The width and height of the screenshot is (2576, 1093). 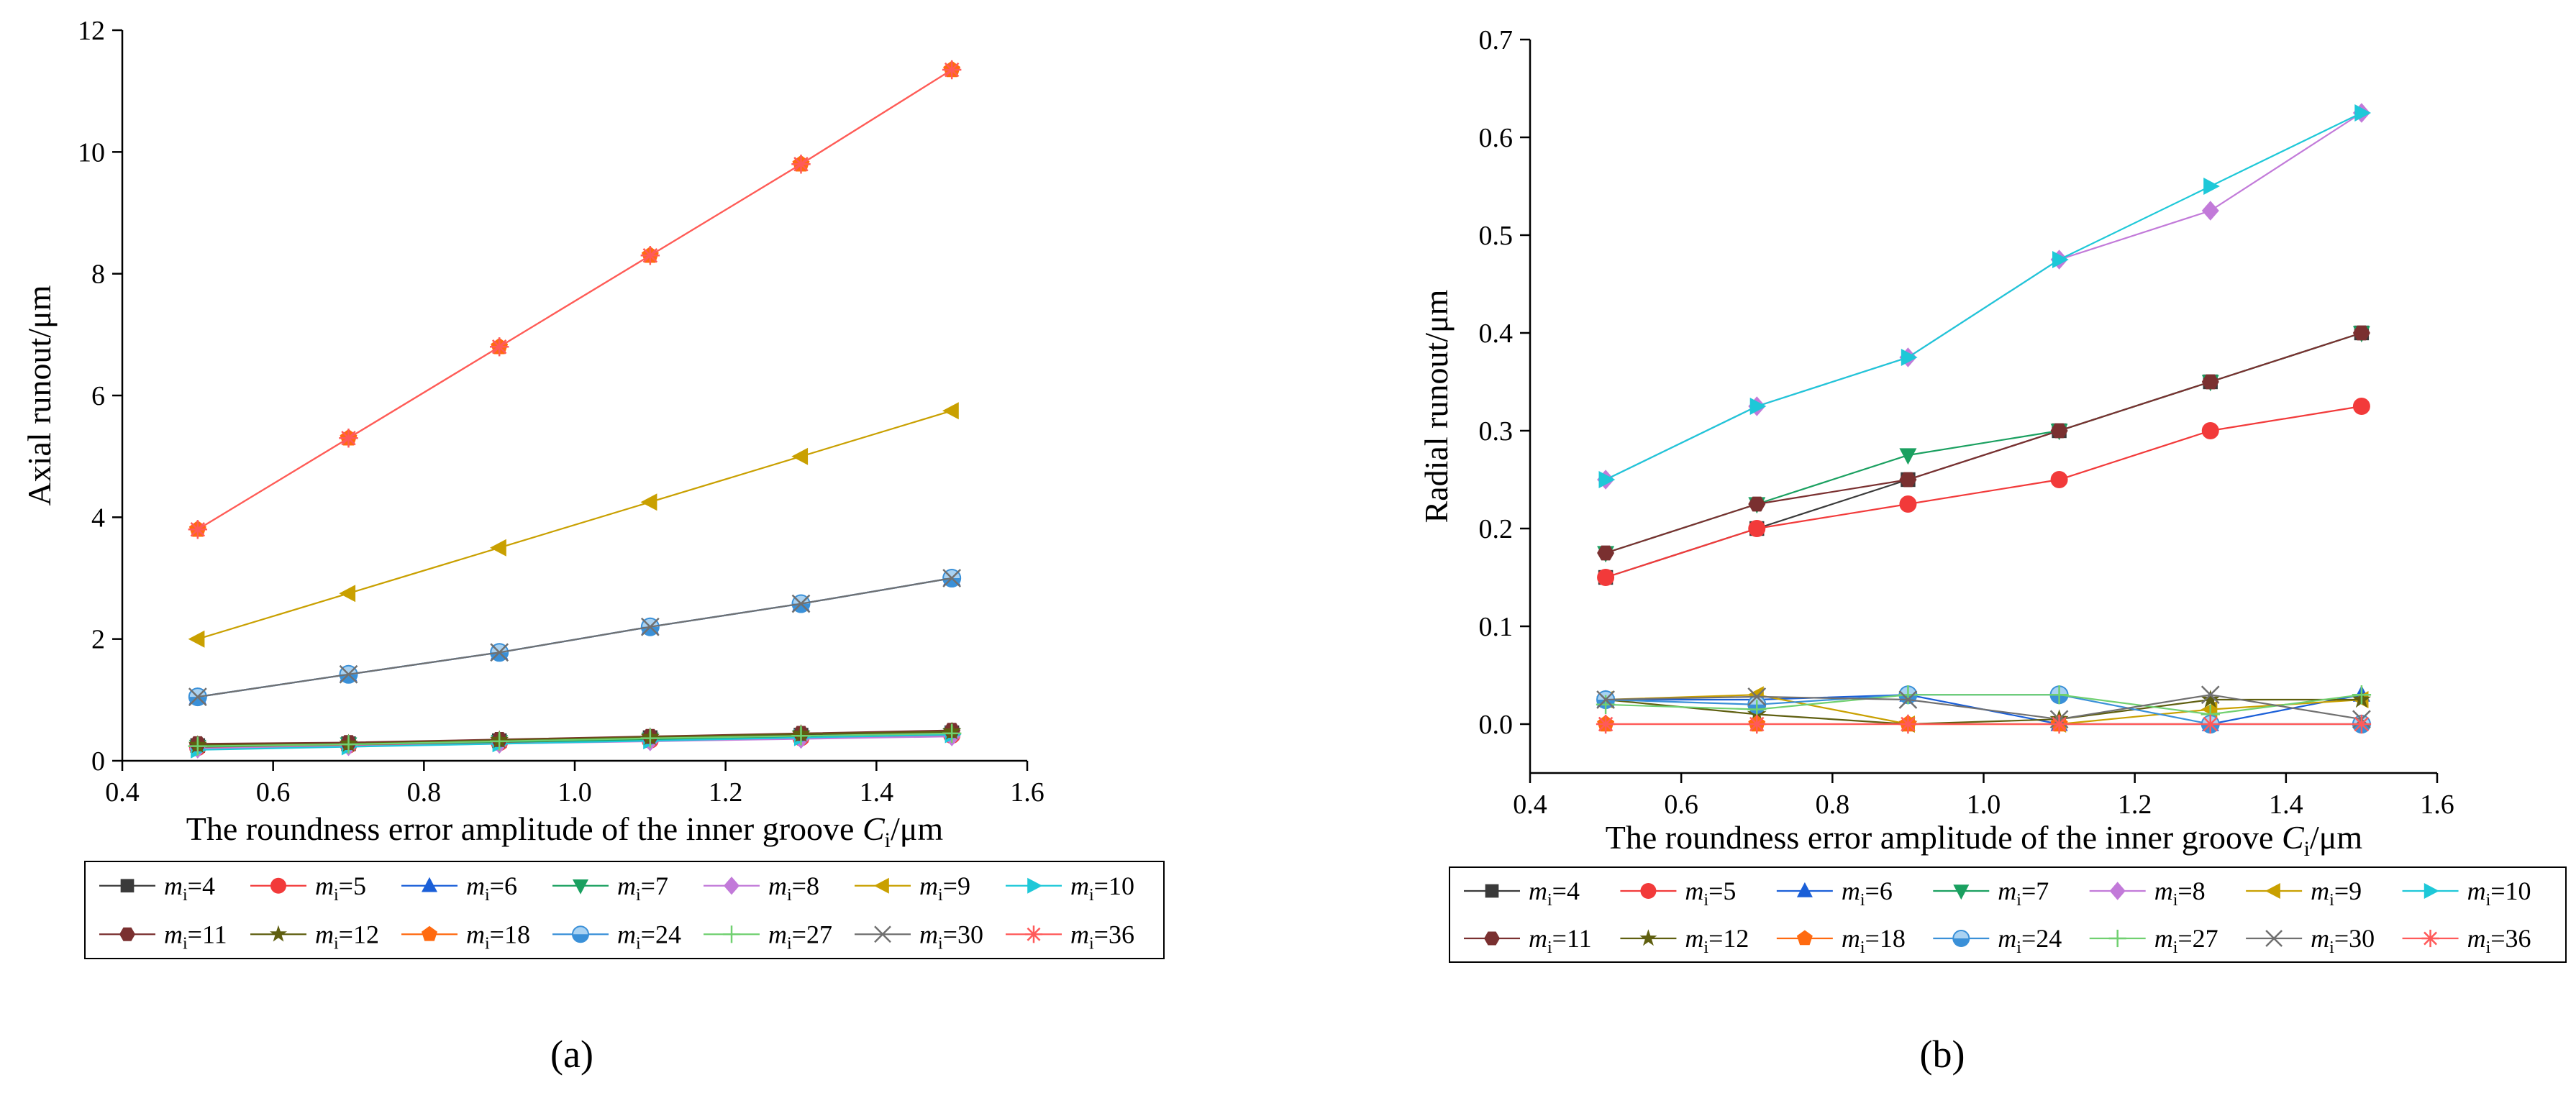 What do you see at coordinates (574, 793) in the screenshot?
I see `chart-a-x-tick-label: 1.0` at bounding box center [574, 793].